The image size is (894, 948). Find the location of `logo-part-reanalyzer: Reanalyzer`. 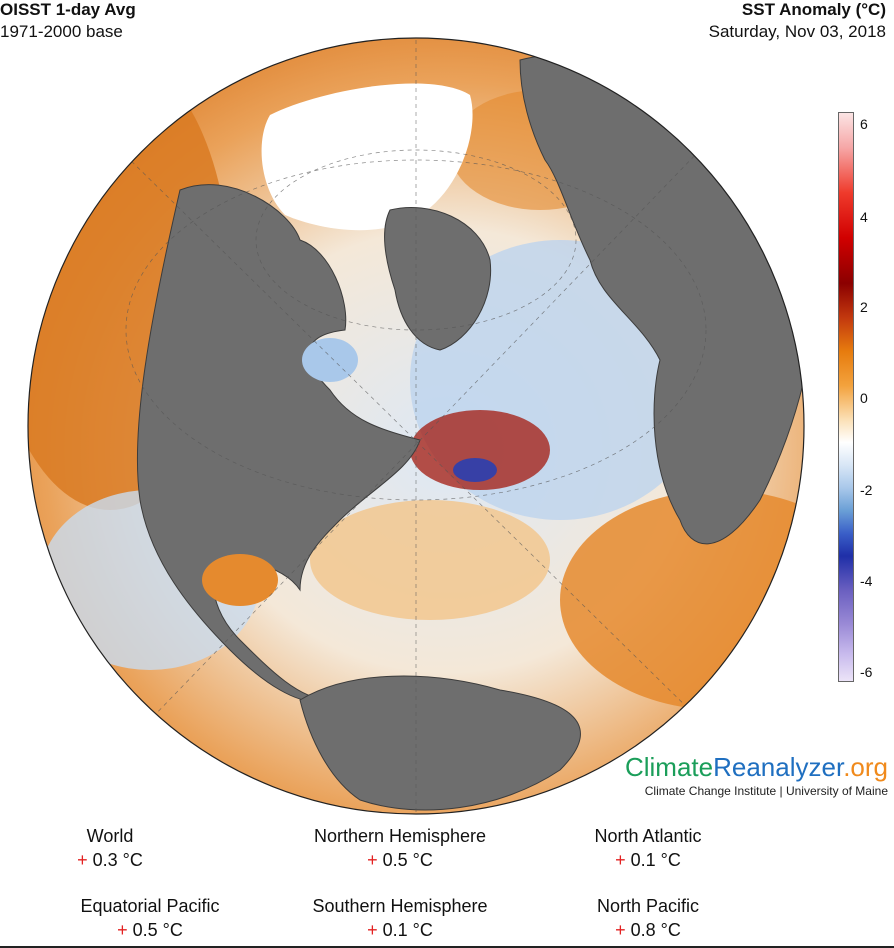

logo-part-reanalyzer: Reanalyzer is located at coordinates (778, 767).